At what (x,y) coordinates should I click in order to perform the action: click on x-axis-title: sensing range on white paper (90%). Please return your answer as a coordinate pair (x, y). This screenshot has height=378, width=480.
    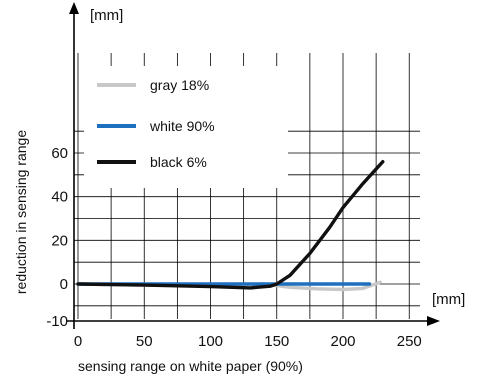
    Looking at the image, I should click on (190, 366).